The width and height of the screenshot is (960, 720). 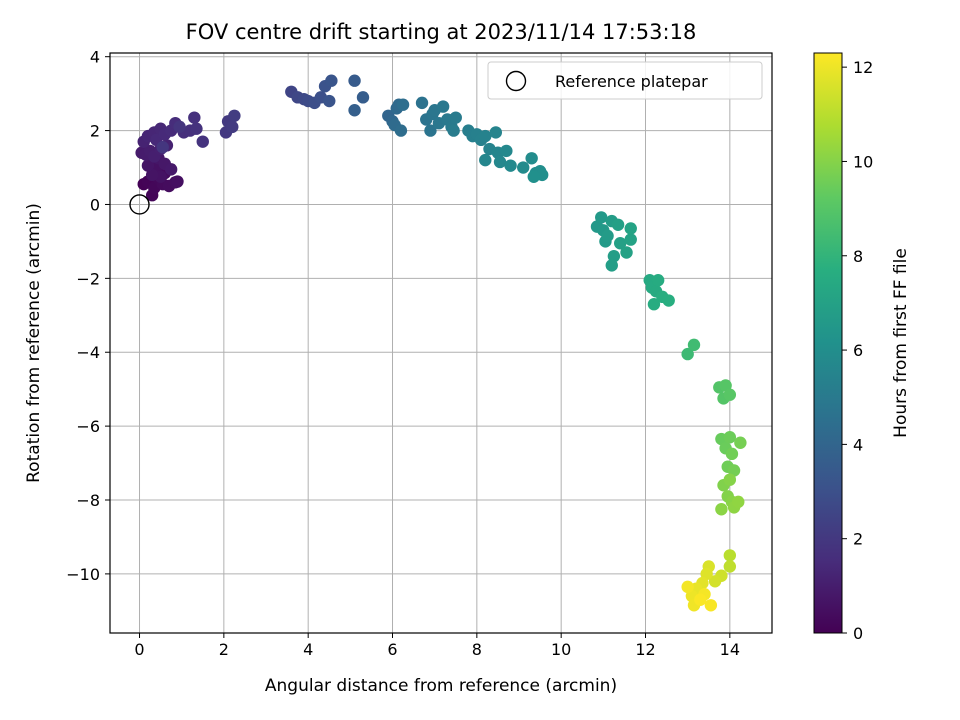 What do you see at coordinates (88, 426) in the screenshot?
I see `y-tick-label: −6` at bounding box center [88, 426].